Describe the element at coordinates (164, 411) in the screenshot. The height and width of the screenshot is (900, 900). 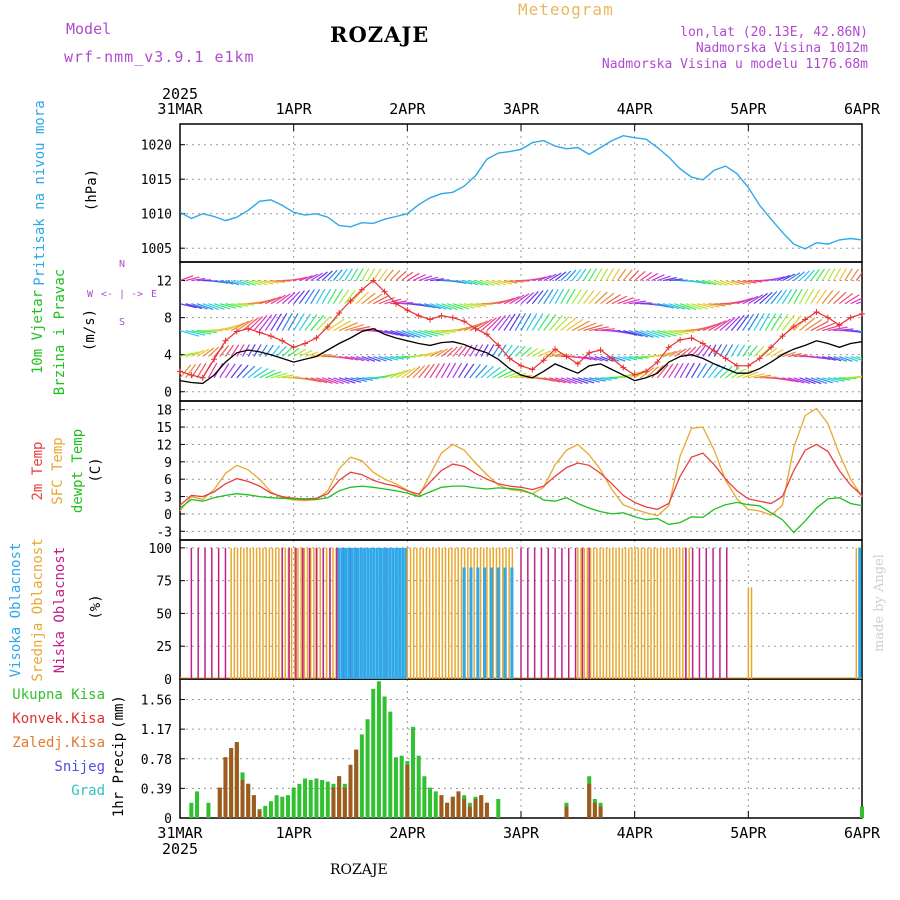
I see `y-tick-label: 18` at that location.